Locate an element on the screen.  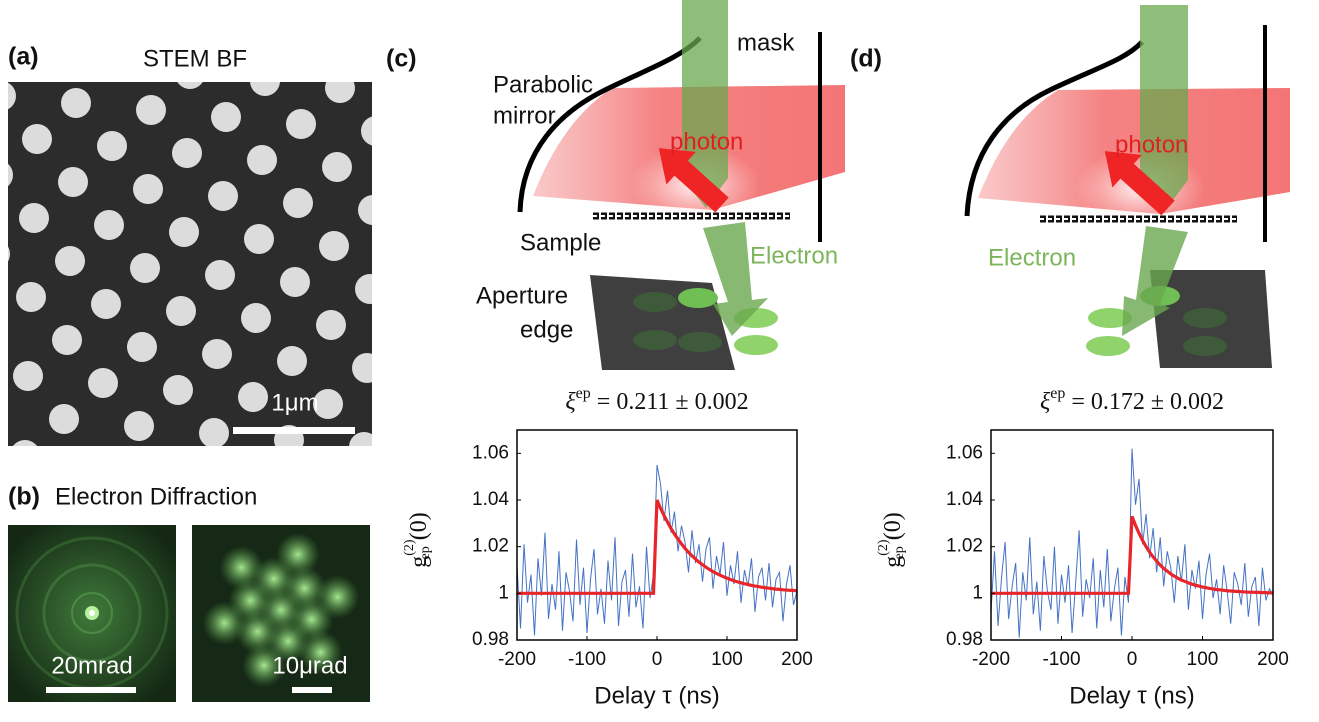
y-tick-label: 1 is located at coordinates (977, 592).